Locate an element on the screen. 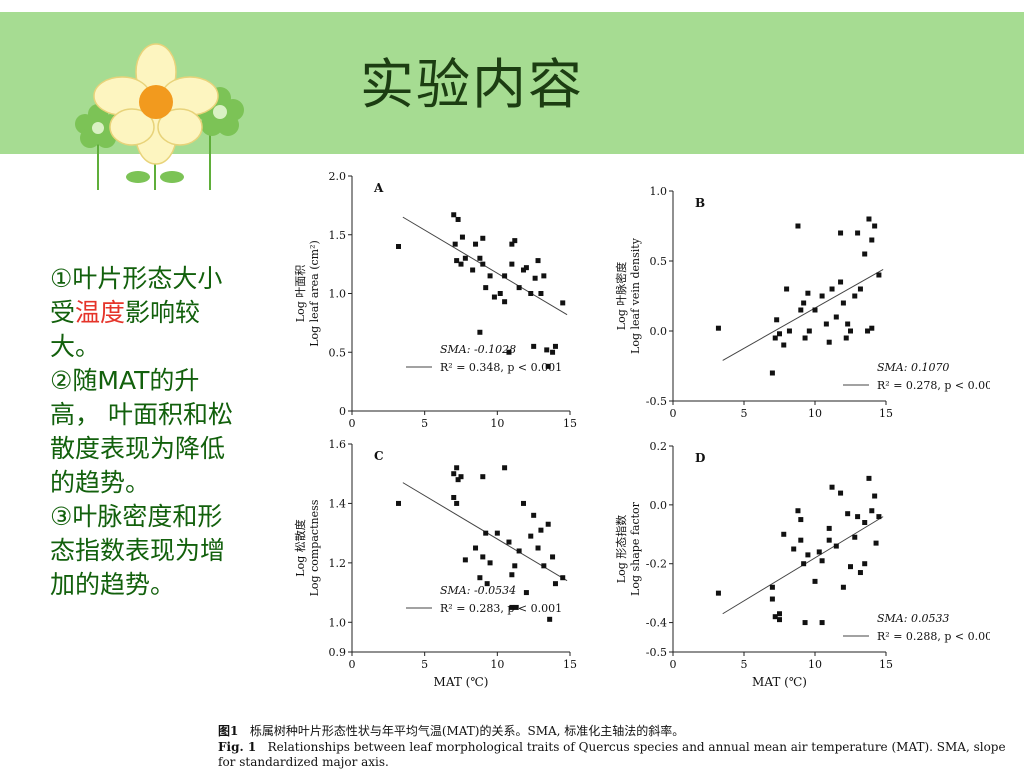 This screenshot has width=1024, height=770. y-axis-label: Log 形态指数Log shape factor is located at coordinates (628, 548).